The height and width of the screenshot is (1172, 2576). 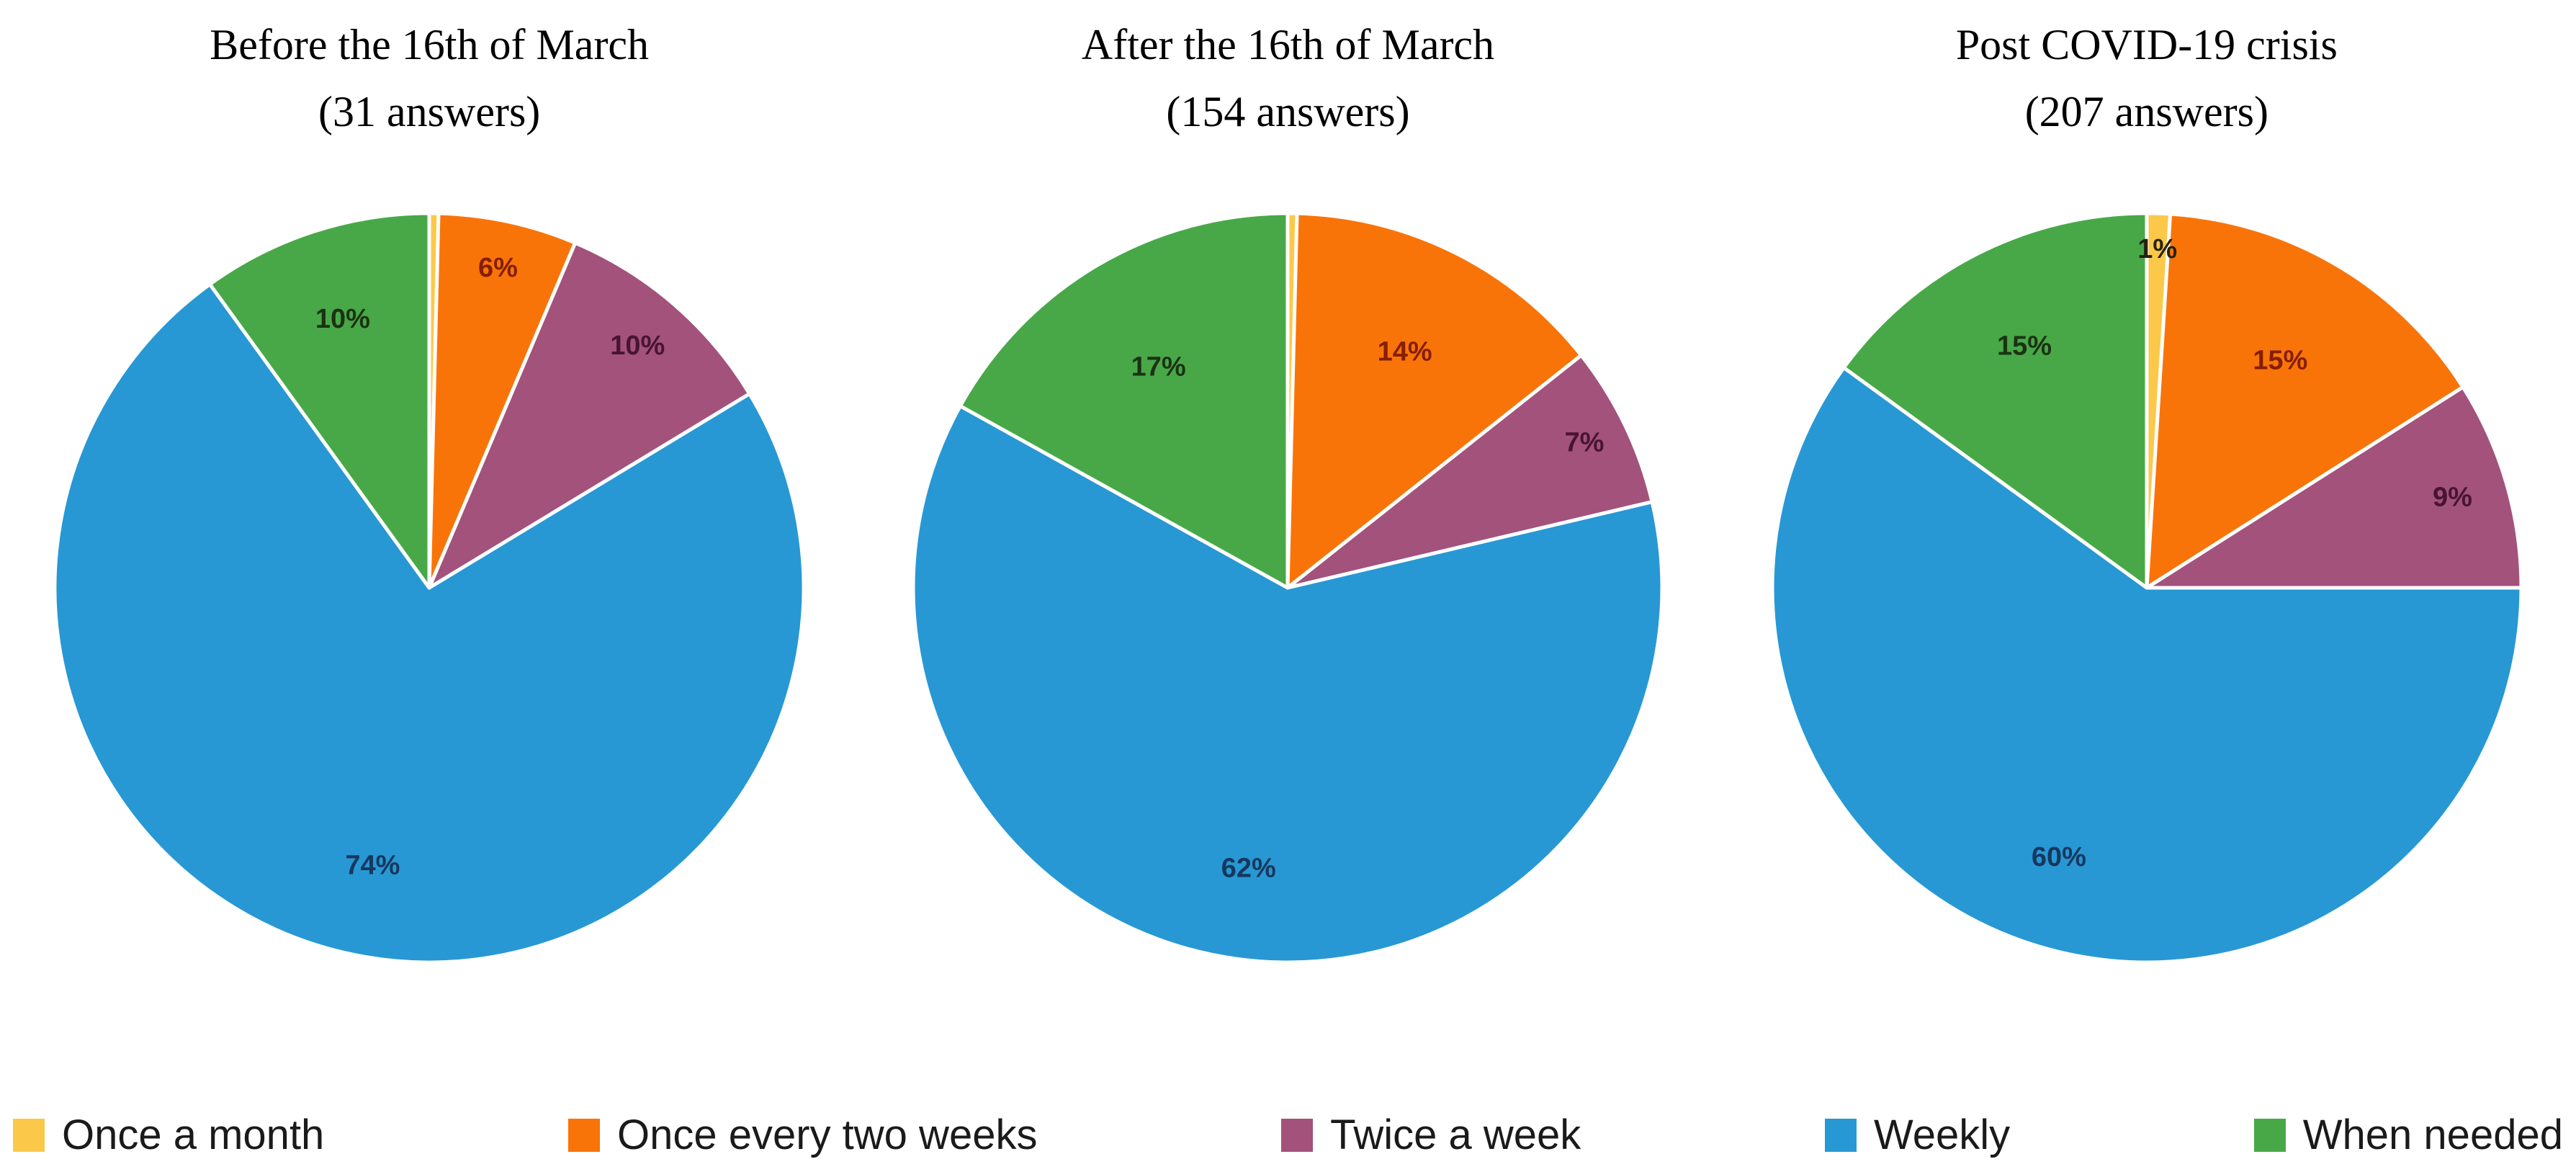 I want to click on legend-item-once-every-two-weeks: Once every two weeks, so click(x=802, y=1135).